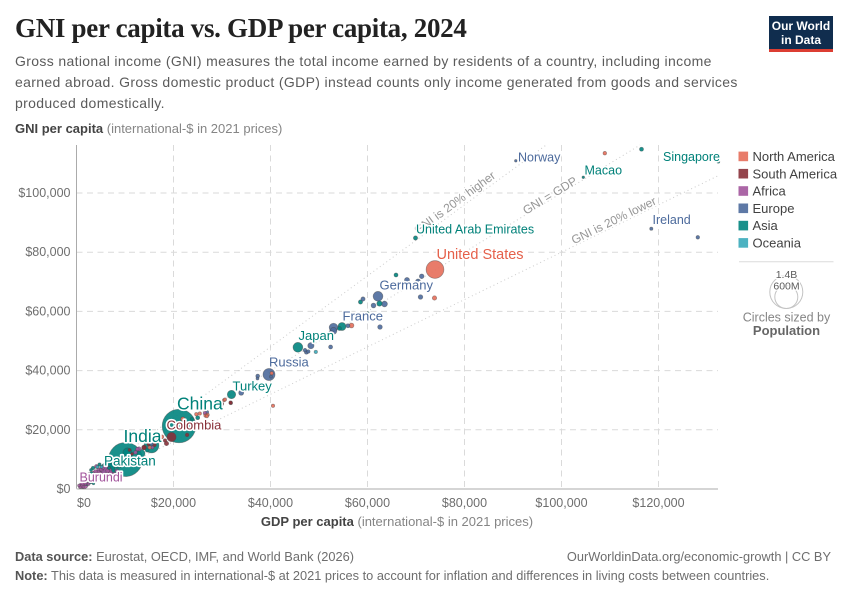 The image size is (850, 600). I want to click on svg-text: United States, so click(480, 255).